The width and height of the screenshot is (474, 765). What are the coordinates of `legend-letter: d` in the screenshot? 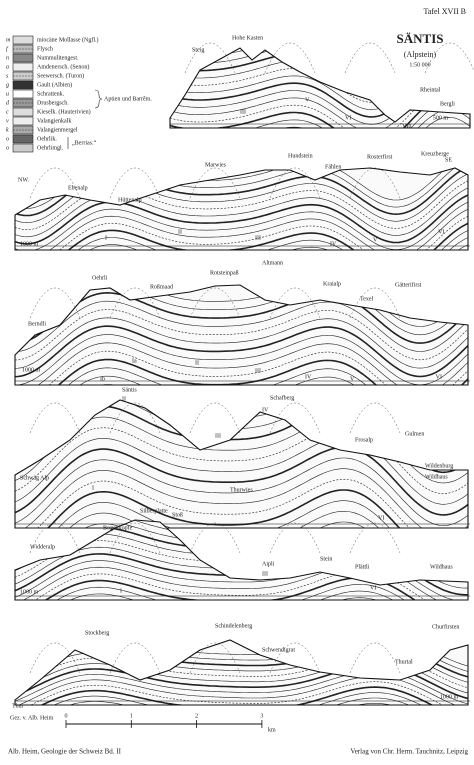 It's located at (8, 103).